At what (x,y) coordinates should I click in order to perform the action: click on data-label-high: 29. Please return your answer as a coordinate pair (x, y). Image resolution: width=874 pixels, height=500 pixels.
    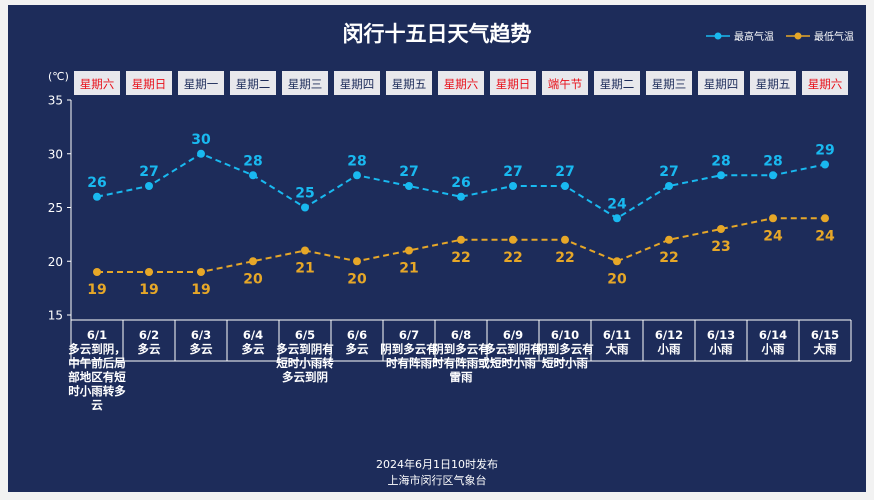
    Looking at the image, I should click on (824, 151).